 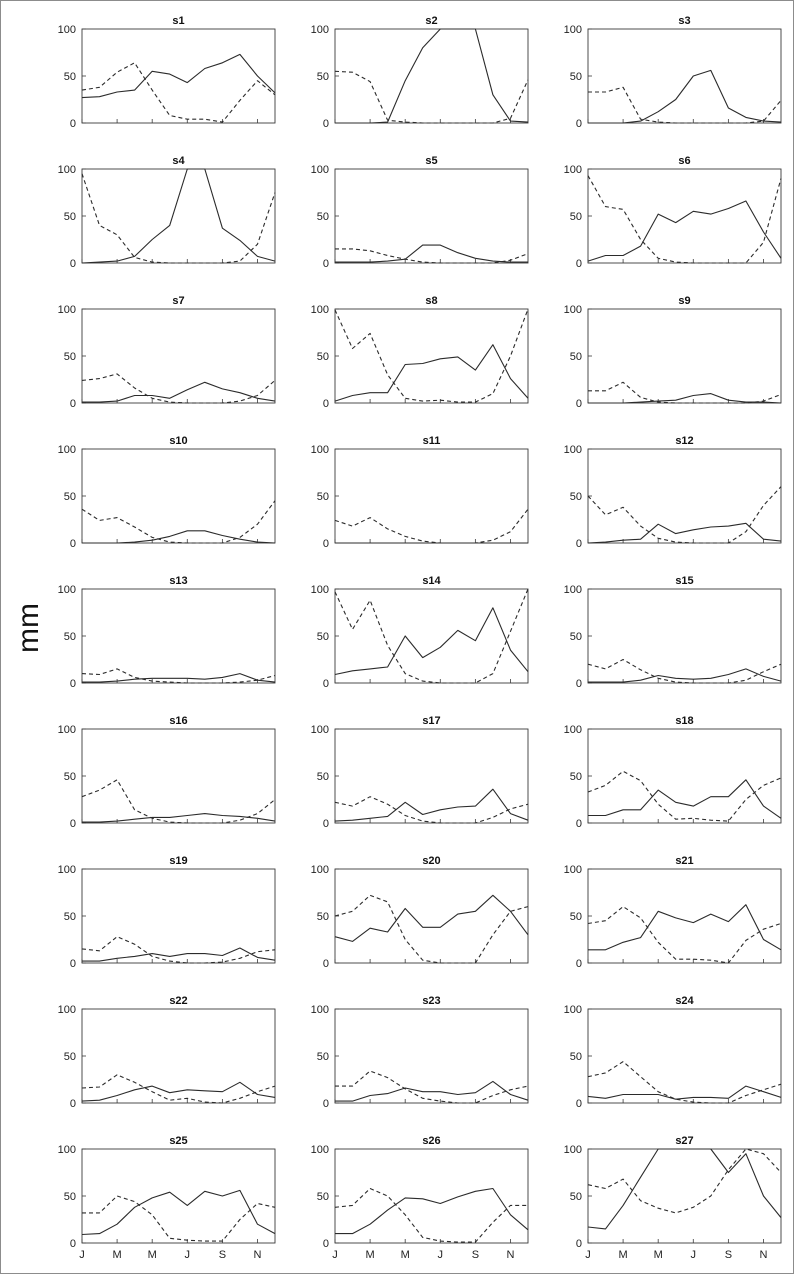 I want to click on panel-s26: s26 0 50 100 J M M J S N, so click(x=420, y=1198).